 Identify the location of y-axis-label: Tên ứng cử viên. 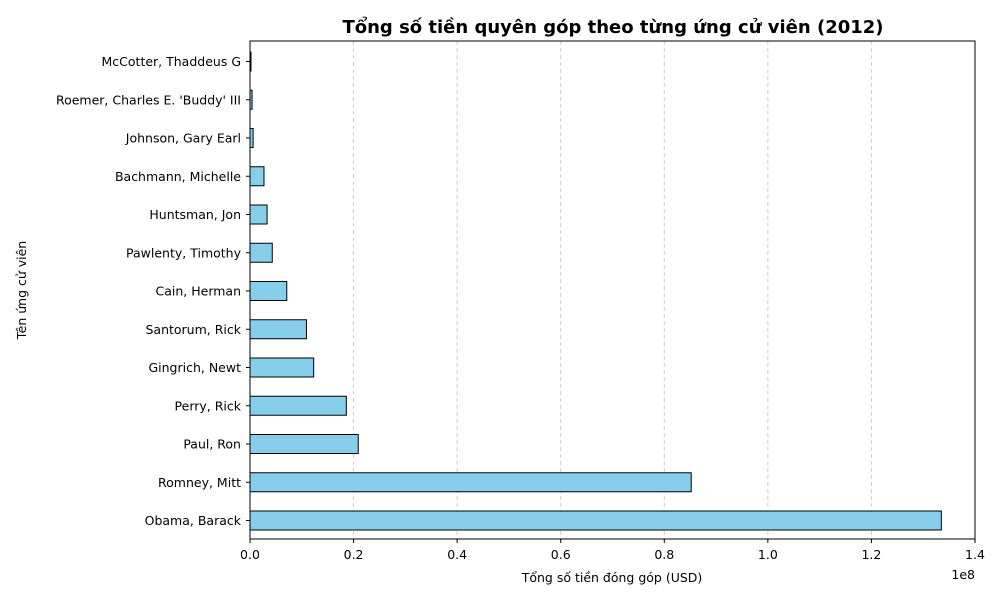
(21, 290).